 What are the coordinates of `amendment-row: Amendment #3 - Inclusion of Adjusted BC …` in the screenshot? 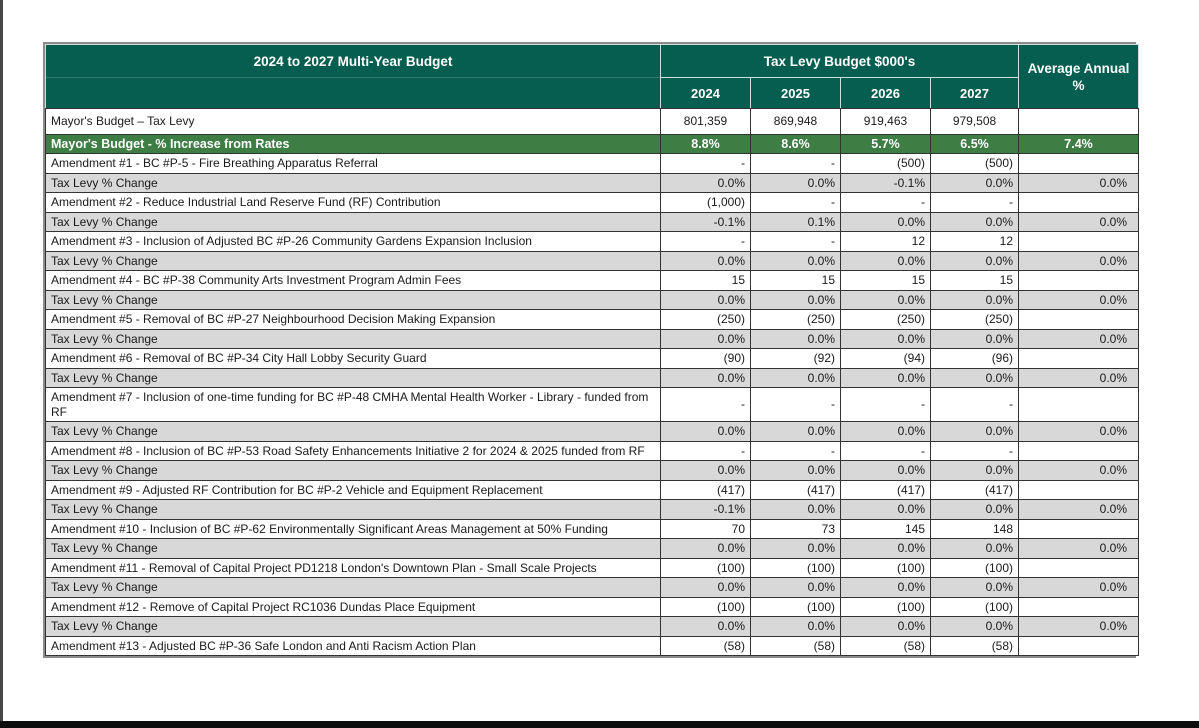 It's located at (592, 241).